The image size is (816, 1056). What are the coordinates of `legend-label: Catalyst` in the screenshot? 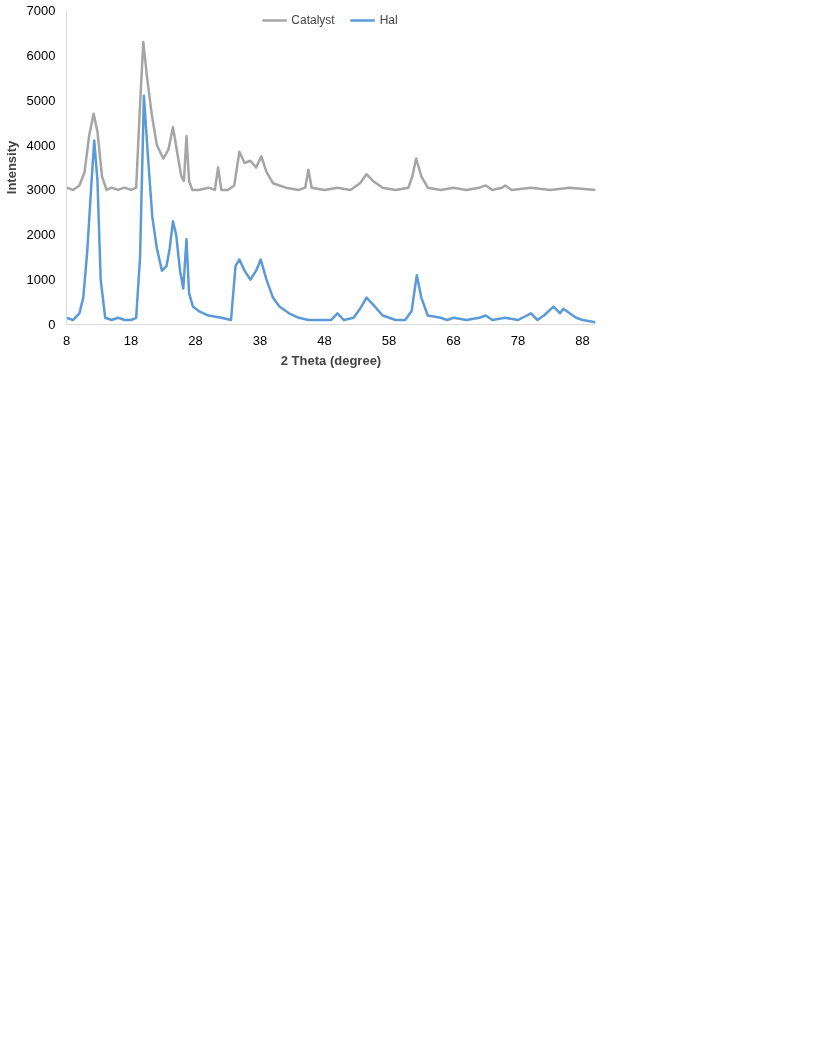 It's located at (313, 20).